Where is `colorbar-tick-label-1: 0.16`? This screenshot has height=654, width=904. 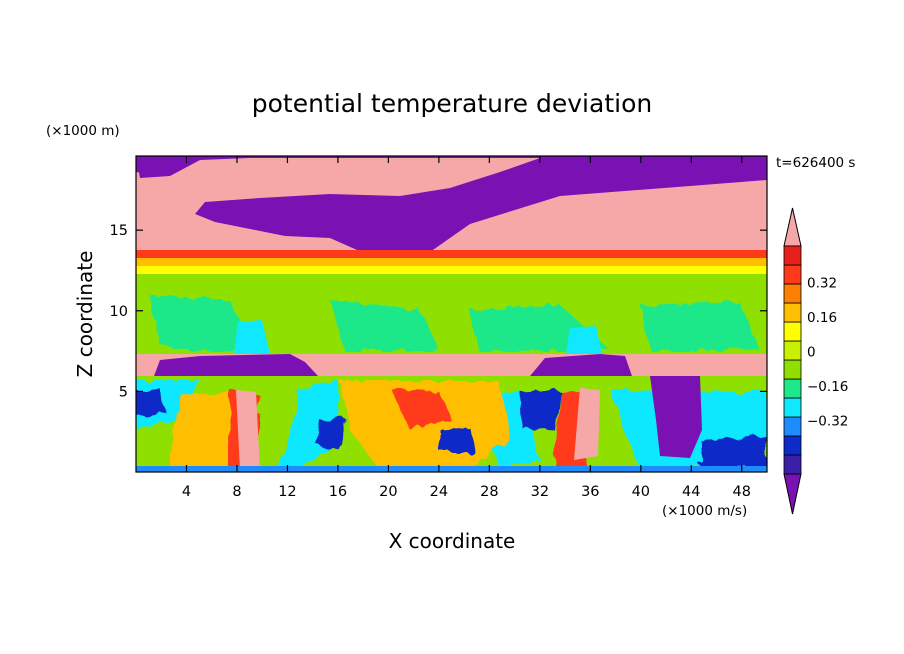
colorbar-tick-label-1: 0.16 is located at coordinates (822, 318).